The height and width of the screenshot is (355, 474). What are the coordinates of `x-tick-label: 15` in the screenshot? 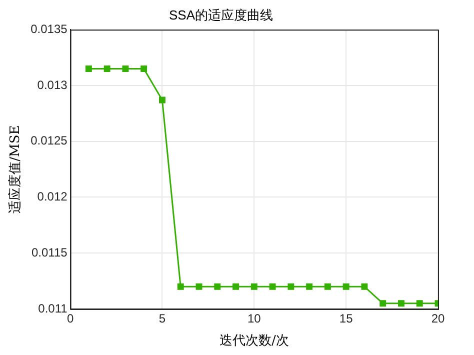 It's located at (346, 319).